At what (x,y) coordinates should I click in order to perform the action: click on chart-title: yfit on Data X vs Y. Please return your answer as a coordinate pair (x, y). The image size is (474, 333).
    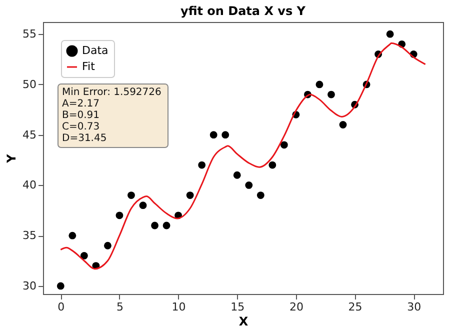
    Looking at the image, I should click on (243, 11).